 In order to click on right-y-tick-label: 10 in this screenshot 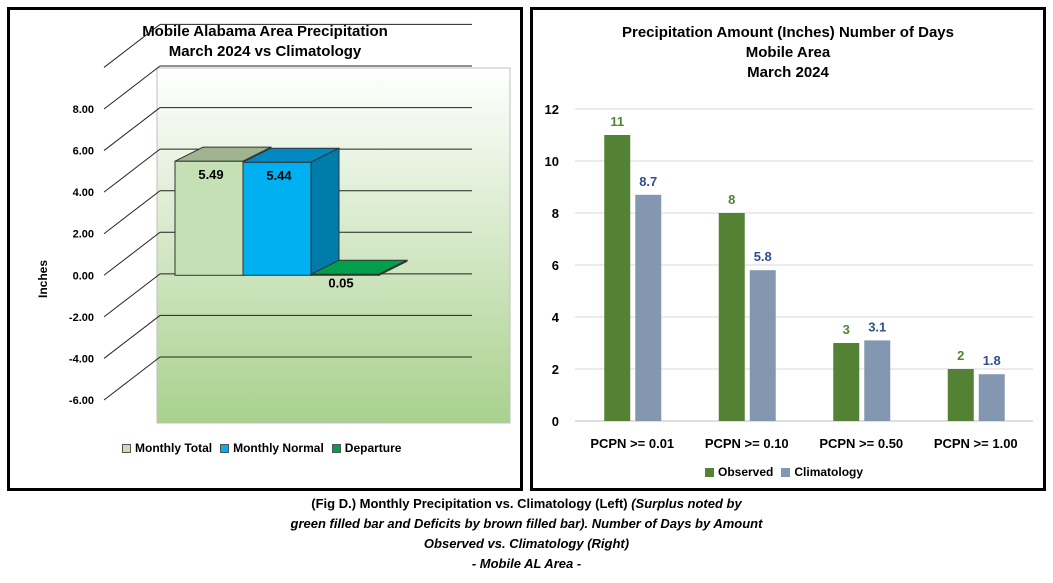, I will do `click(552, 161)`.